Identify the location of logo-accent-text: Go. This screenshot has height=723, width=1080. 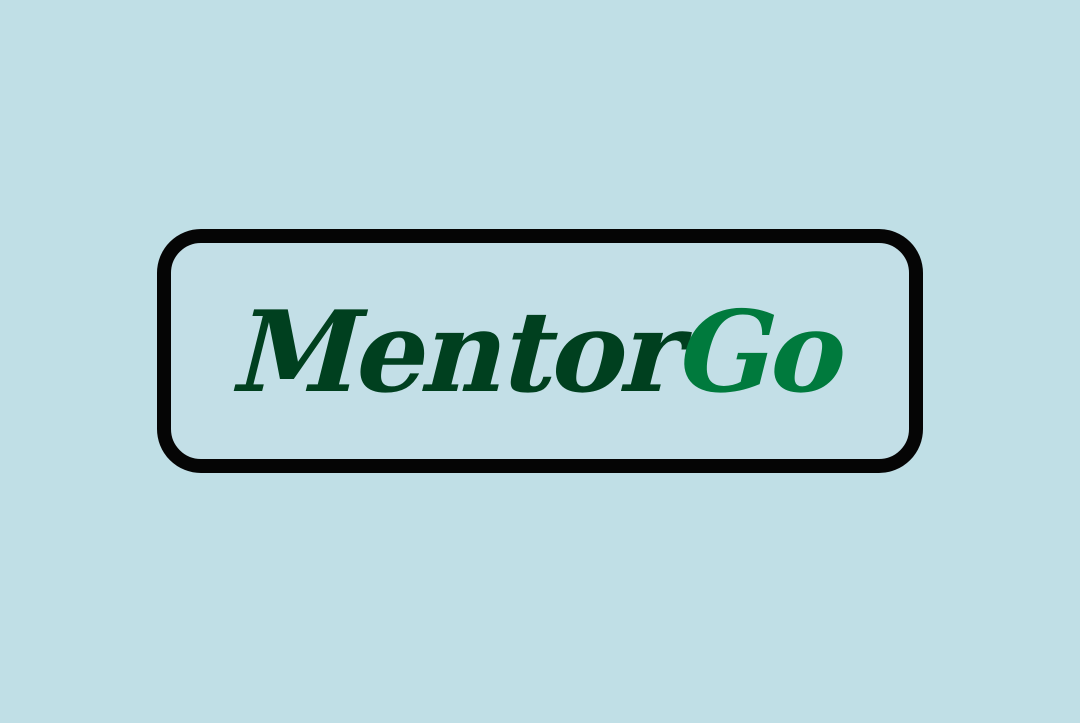
(763, 352).